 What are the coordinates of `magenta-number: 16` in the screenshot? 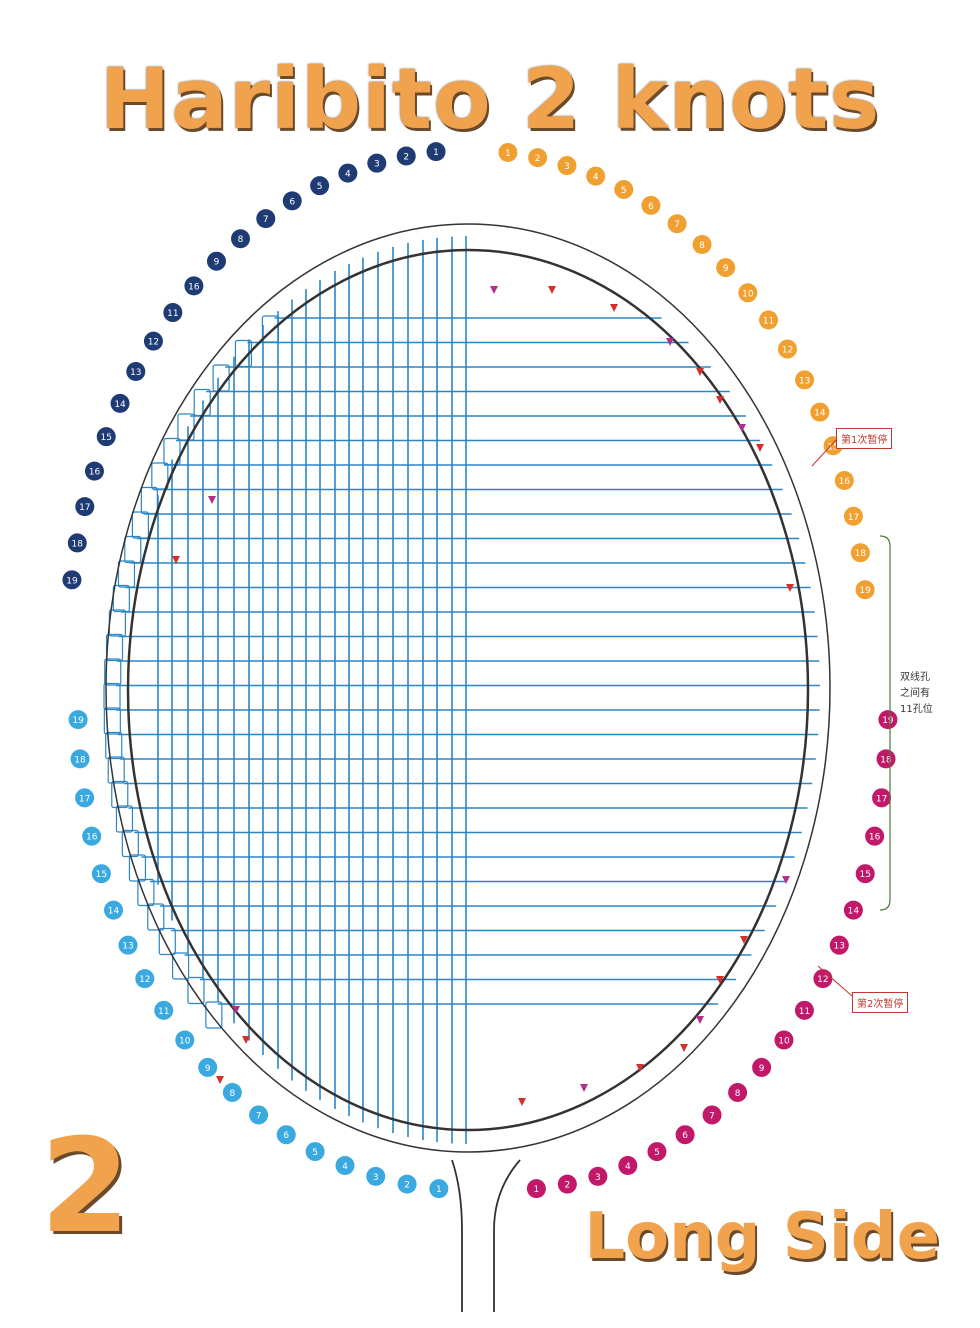 It's located at (875, 838).